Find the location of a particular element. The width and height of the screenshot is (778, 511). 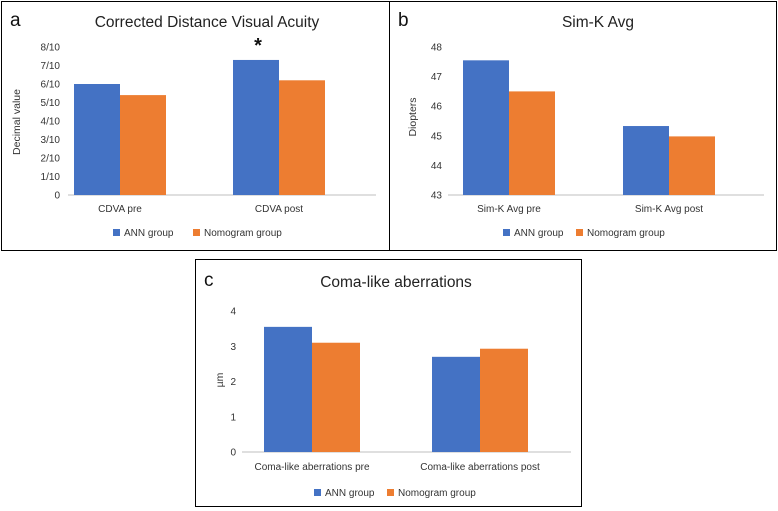

chart-title: Coma-like aberrations is located at coordinates (396, 282).